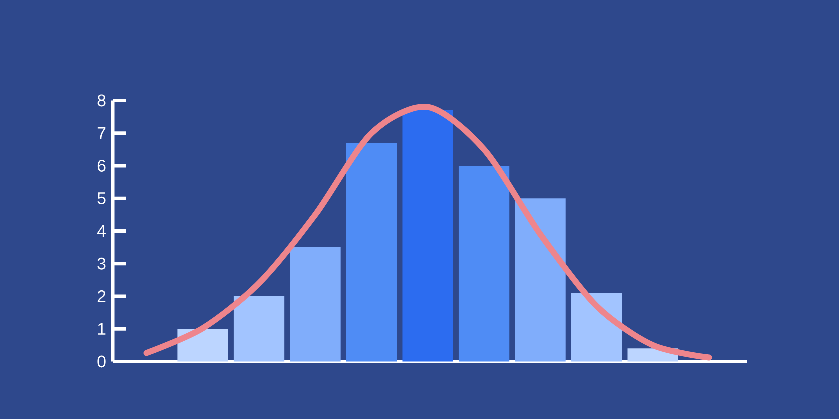  What do you see at coordinates (102, 264) in the screenshot?
I see `y-tick-label: 3` at bounding box center [102, 264].